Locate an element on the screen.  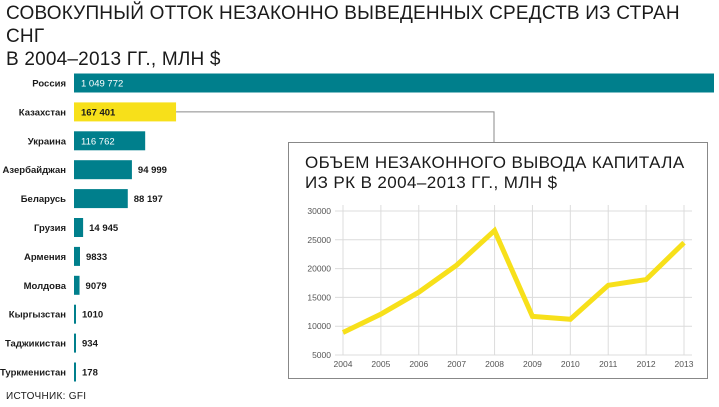
y-tick-label-0: 5000 is located at coordinates (321, 355).